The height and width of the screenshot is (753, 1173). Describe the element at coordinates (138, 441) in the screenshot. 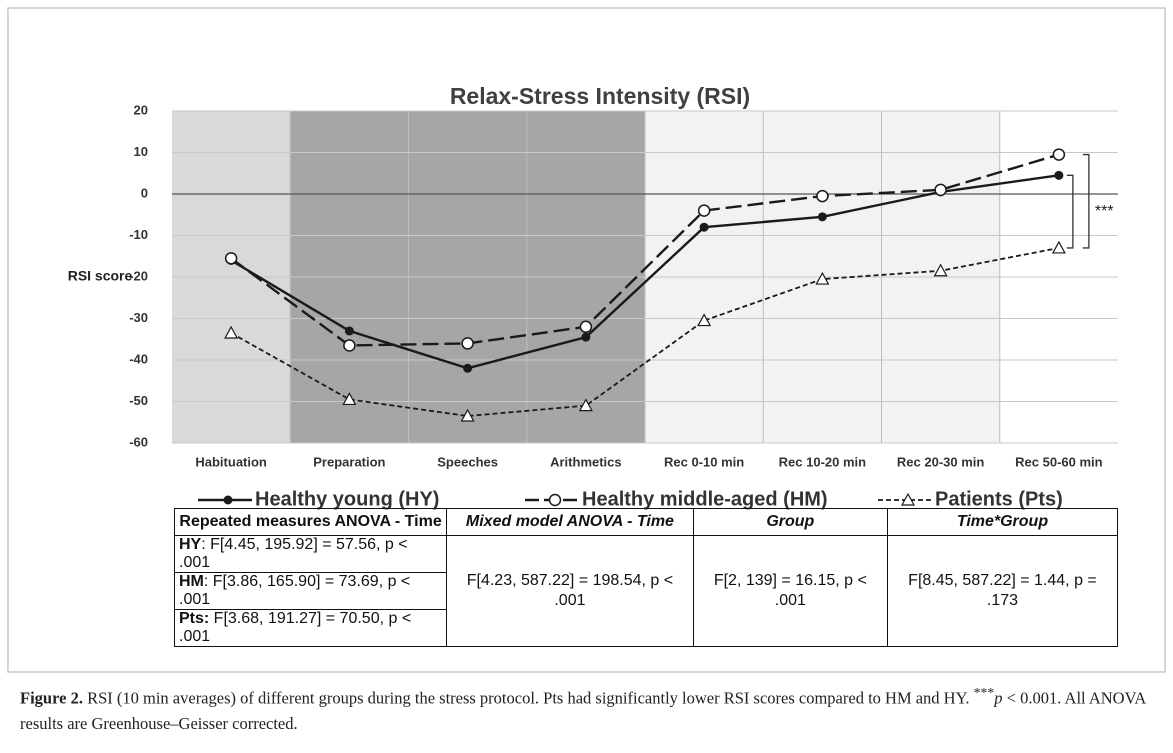

I see `y-tick-label: -60` at that location.